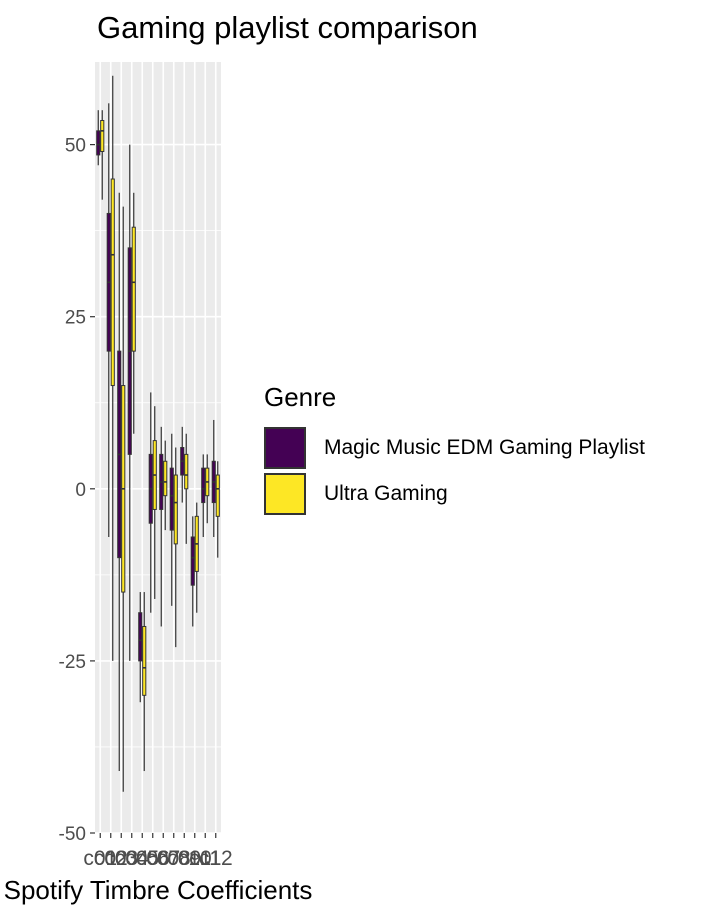  What do you see at coordinates (184, 858) in the screenshot?
I see `x-tick-label: c09` at bounding box center [184, 858].